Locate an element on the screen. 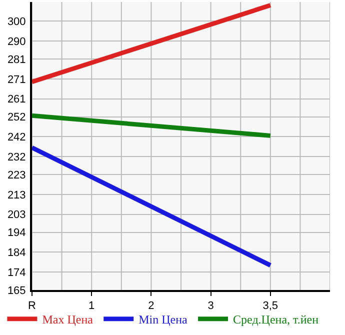 This screenshot has width=345, height=335. y-tick-label: 232 is located at coordinates (16, 157).